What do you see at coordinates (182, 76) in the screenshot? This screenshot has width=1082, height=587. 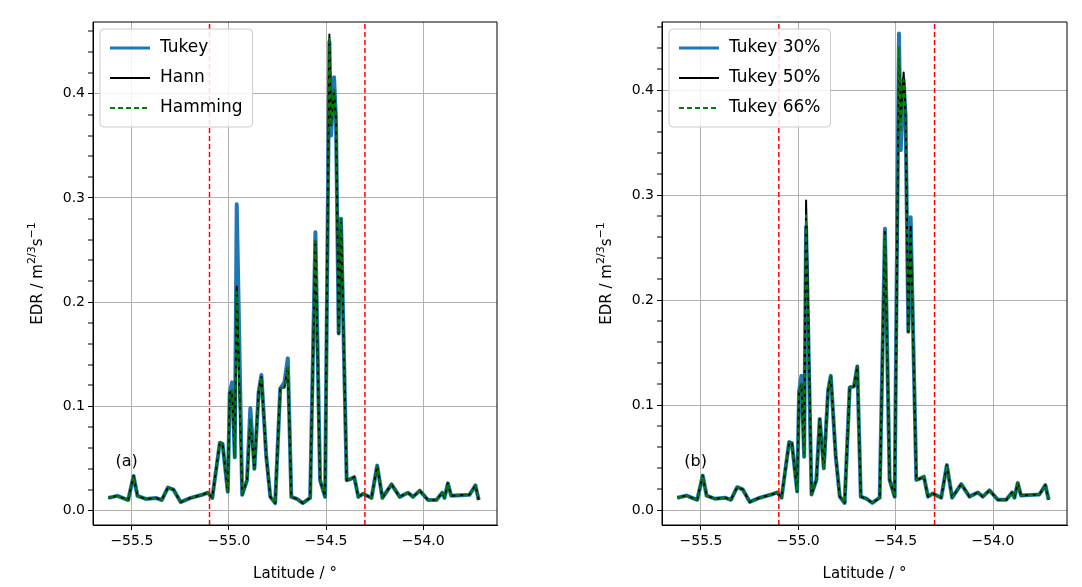 I see `legend-label: Hann` at bounding box center [182, 76].